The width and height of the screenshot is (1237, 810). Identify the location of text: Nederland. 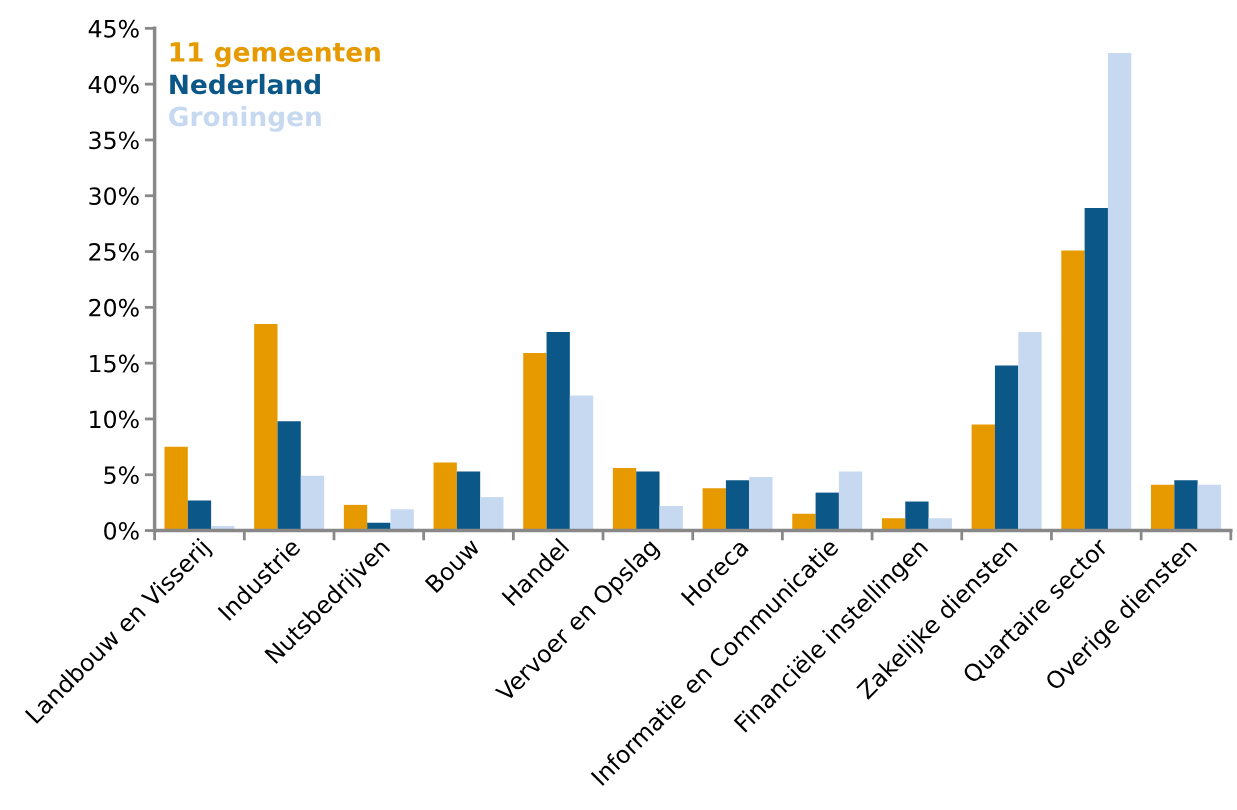
(245, 84).